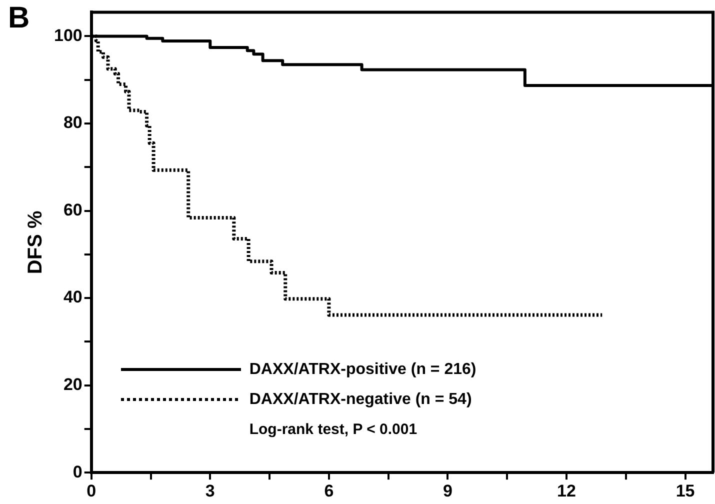  I want to click on y-tick-label: 40, so click(72, 297).